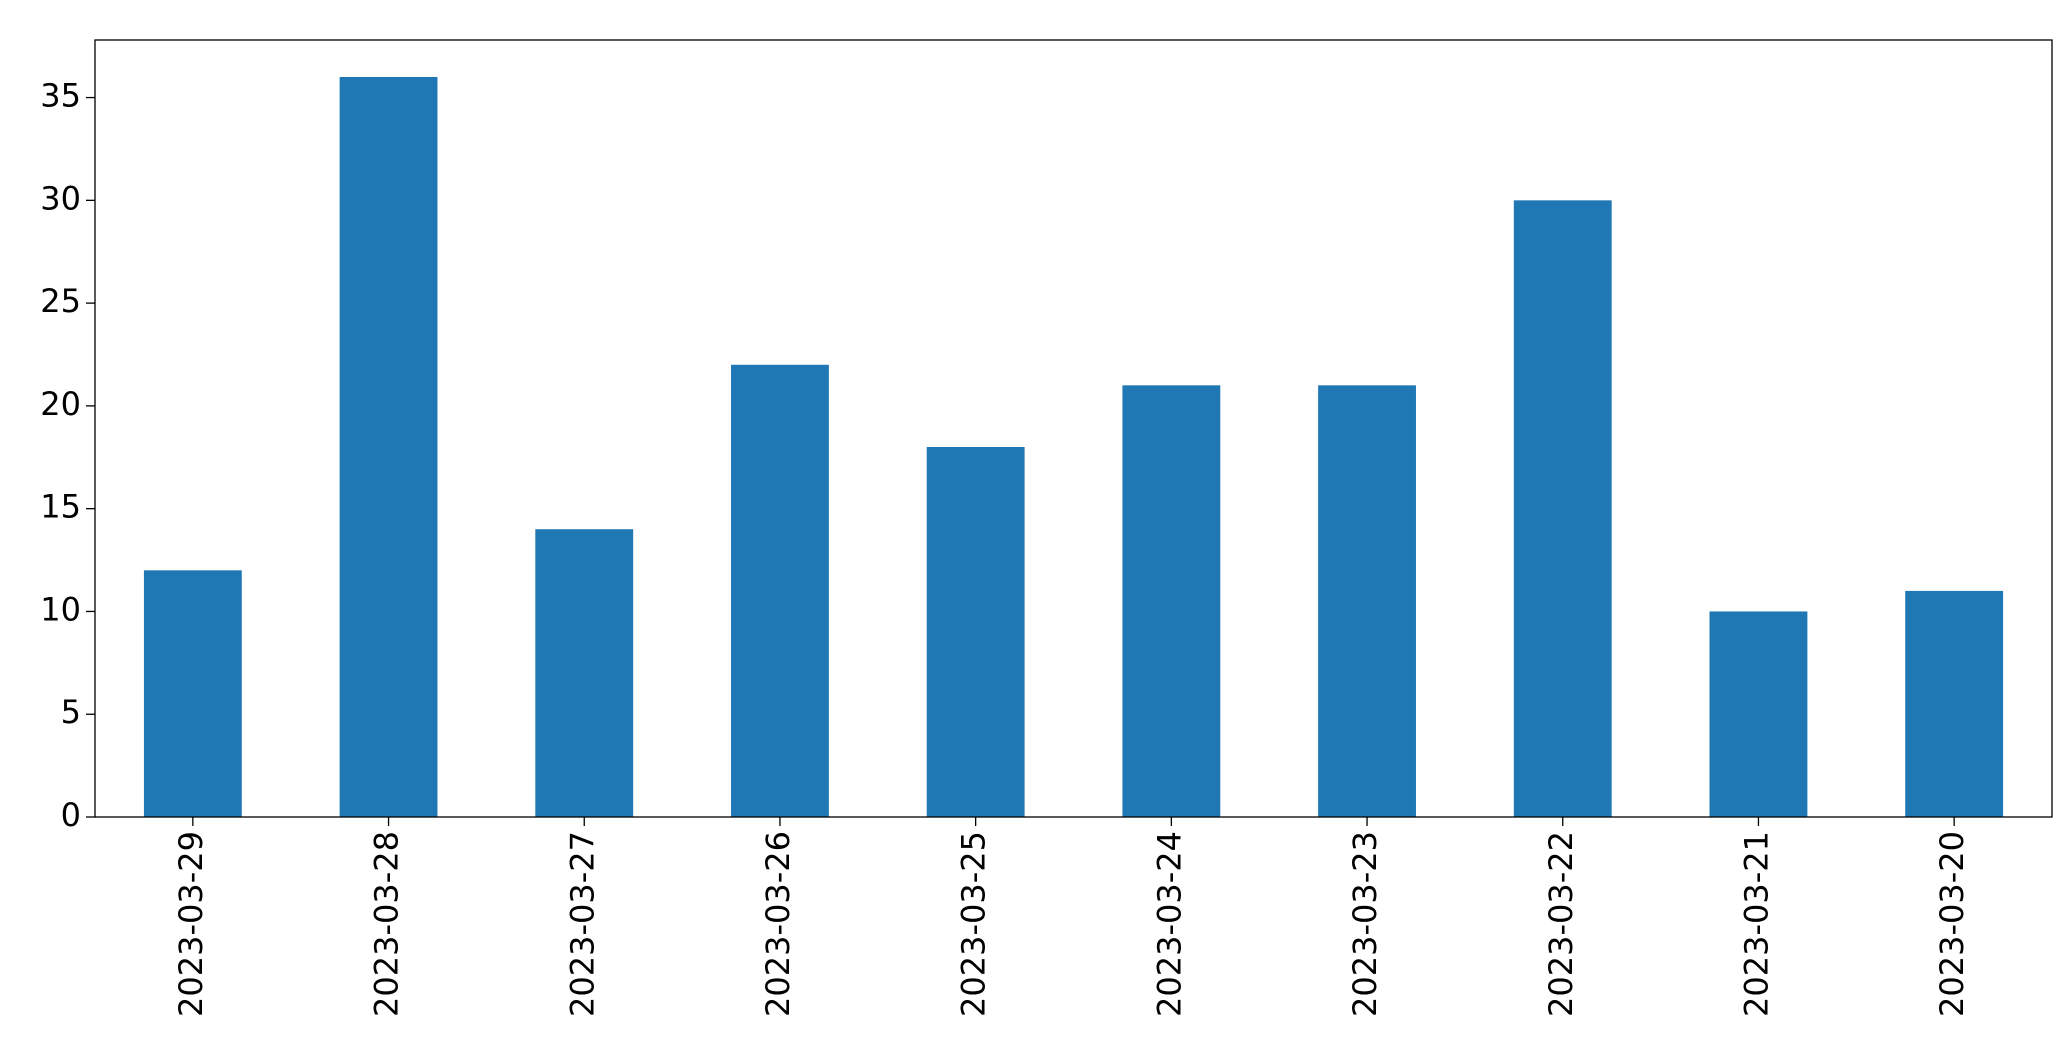 The image size is (2071, 1061). What do you see at coordinates (1365, 924) in the screenshot?
I see `x-tick-label: 2023-03-23` at bounding box center [1365, 924].